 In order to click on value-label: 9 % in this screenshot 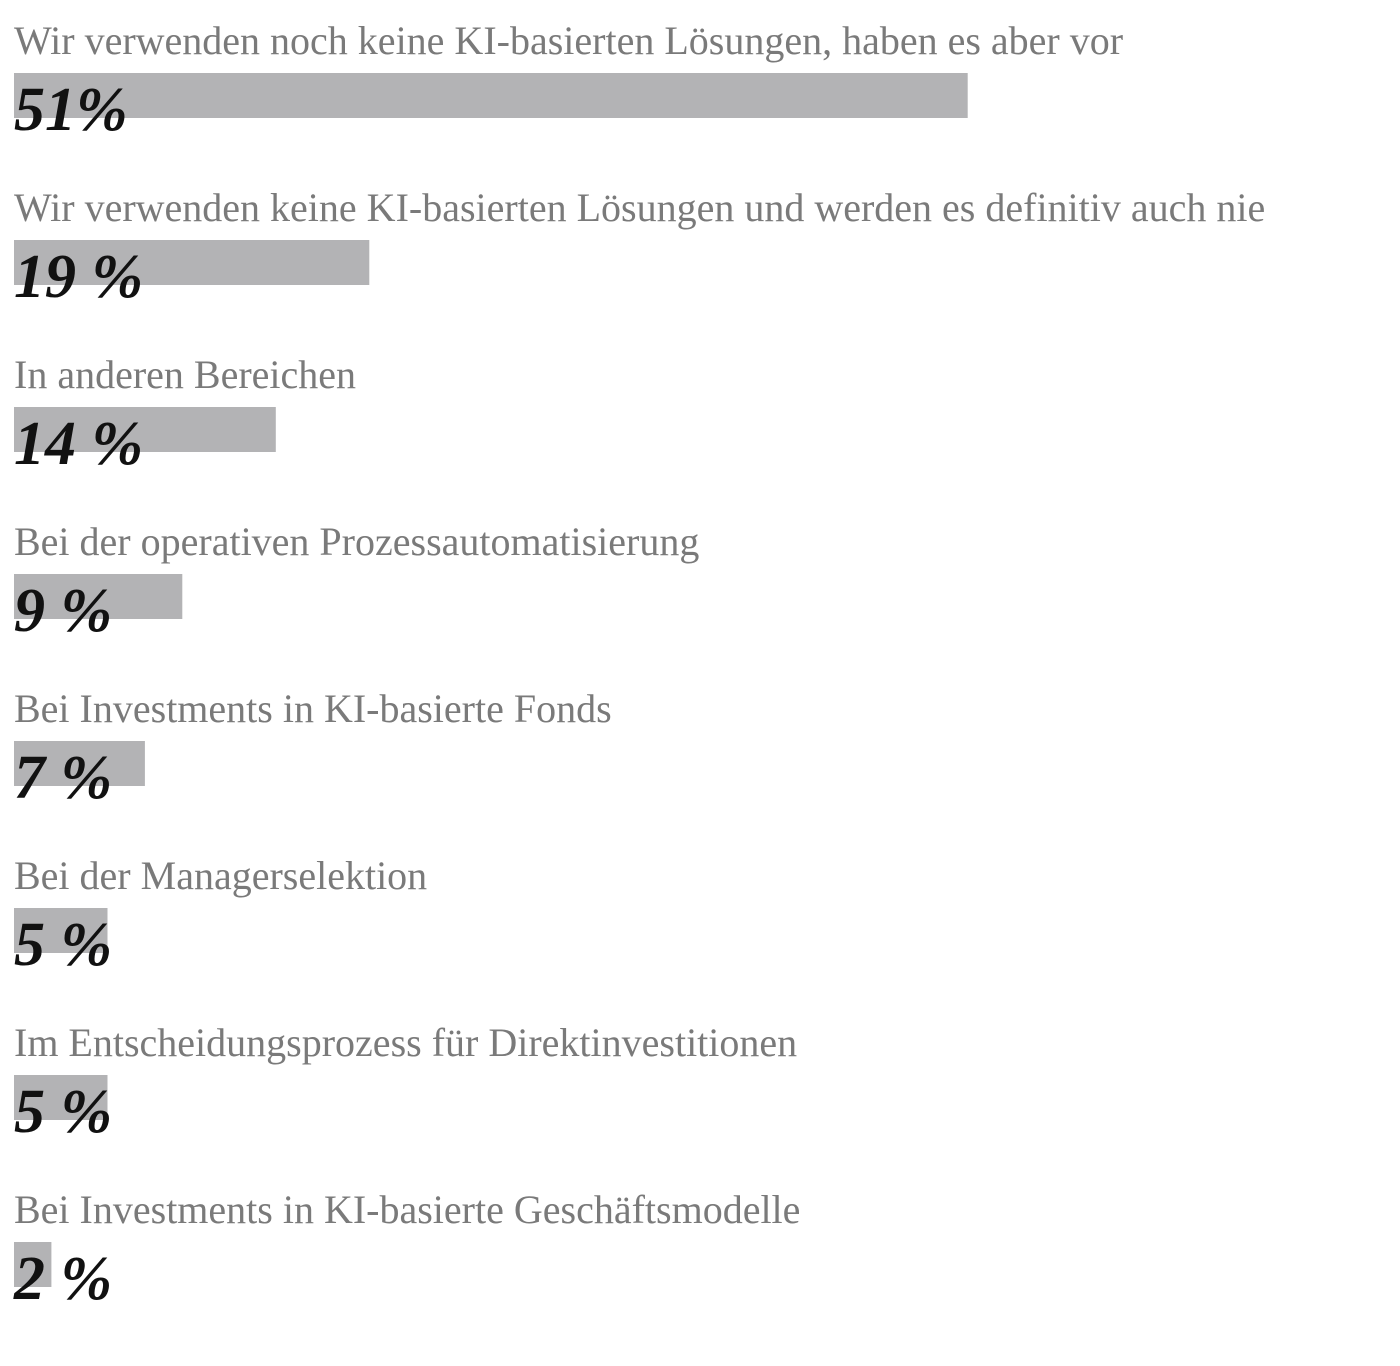, I will do `click(63, 611)`.